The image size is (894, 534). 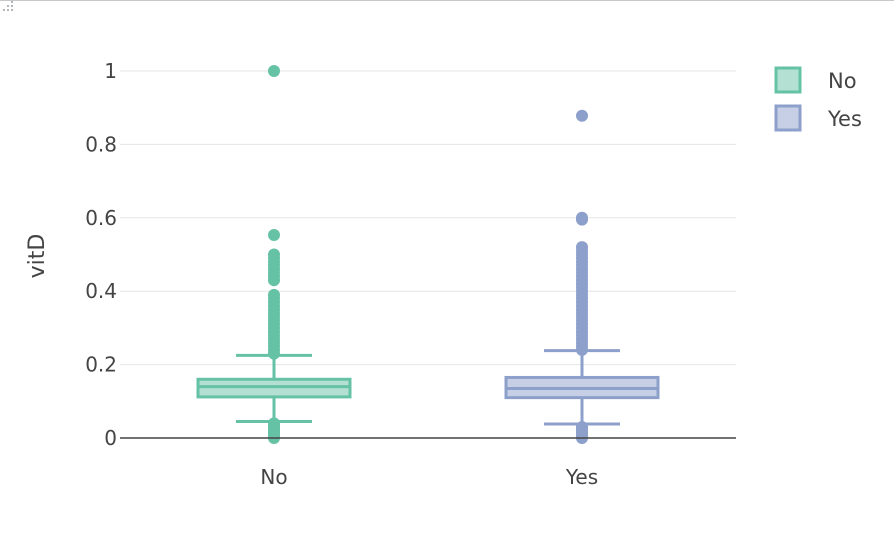 I want to click on legend: No Yes, so click(x=818, y=99).